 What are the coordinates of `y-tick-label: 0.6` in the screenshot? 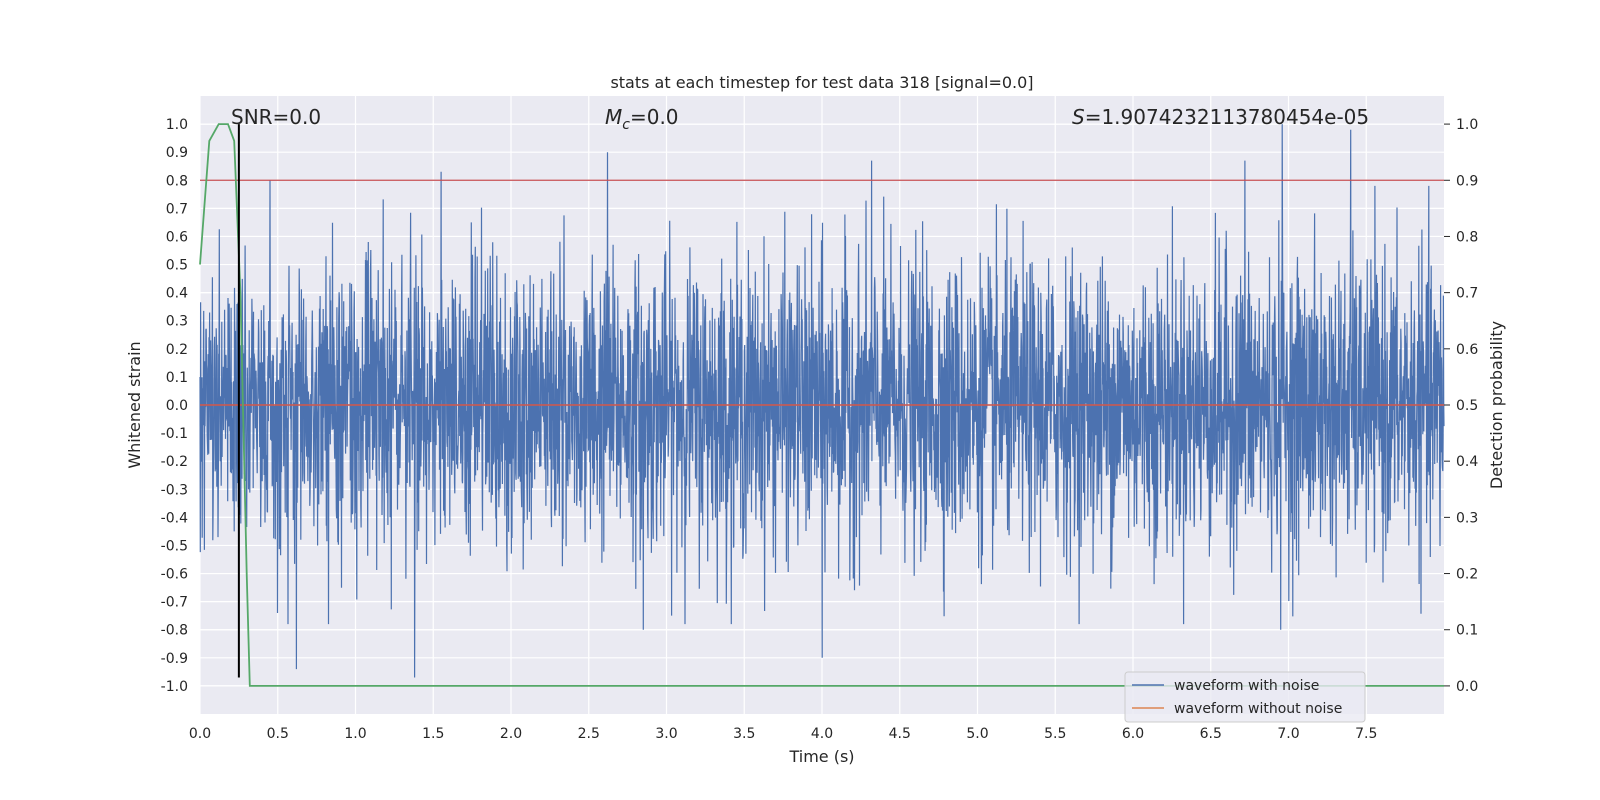 It's located at (177, 237).